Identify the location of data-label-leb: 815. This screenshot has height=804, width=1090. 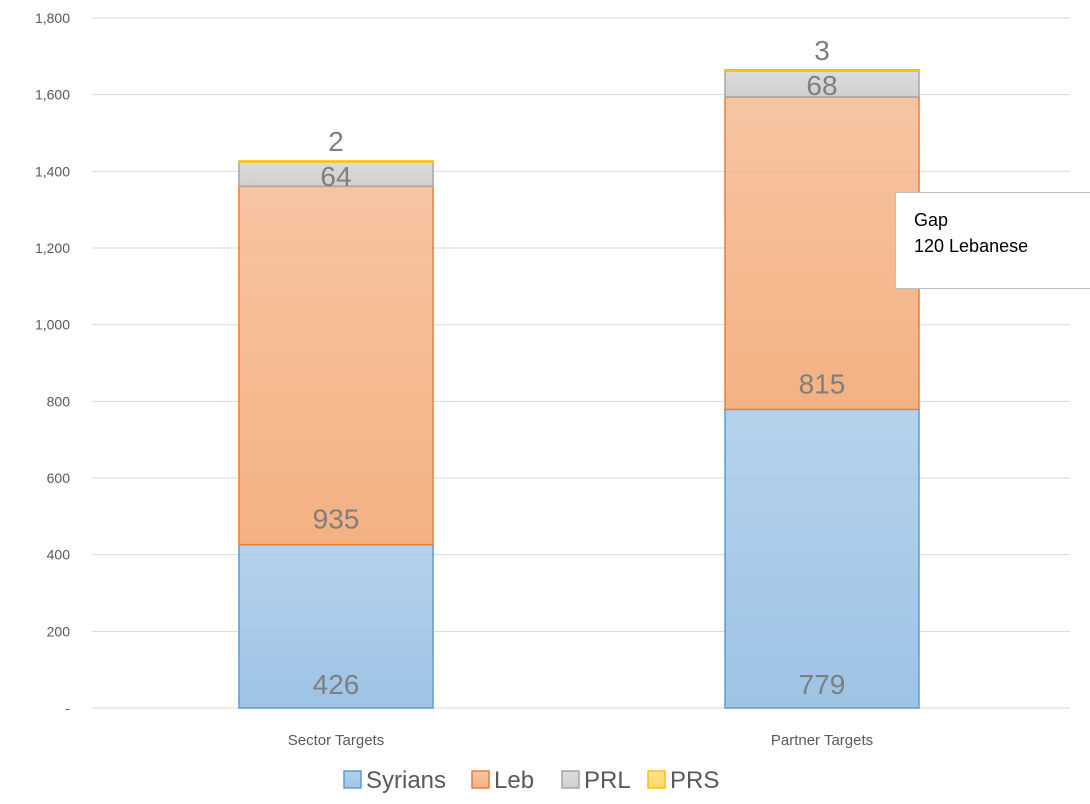
(822, 383).